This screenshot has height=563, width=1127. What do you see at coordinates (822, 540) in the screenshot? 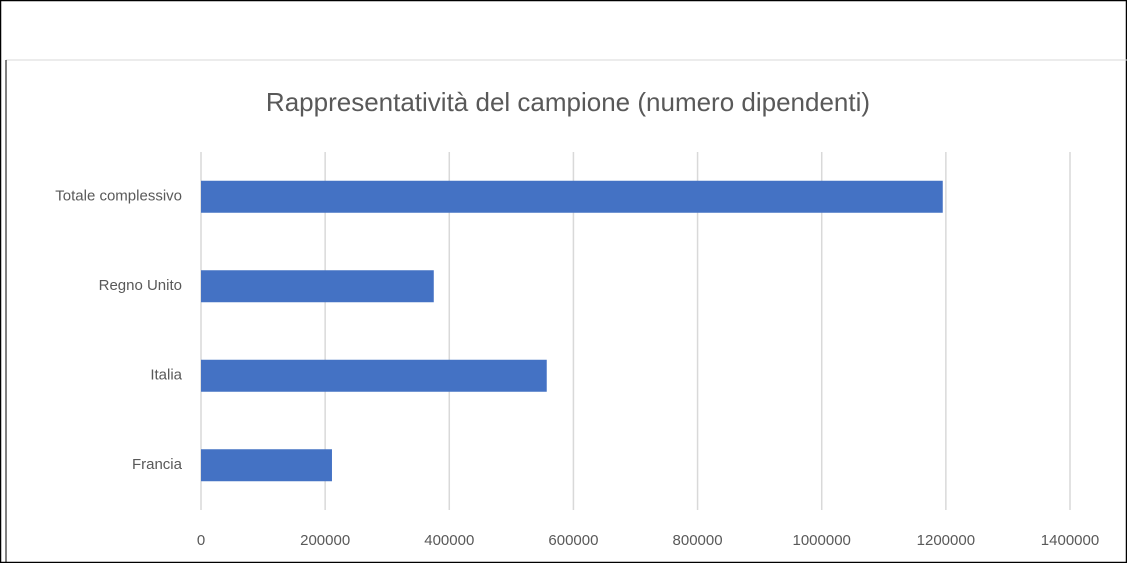
I see `x-tick-label: 1000000` at bounding box center [822, 540].